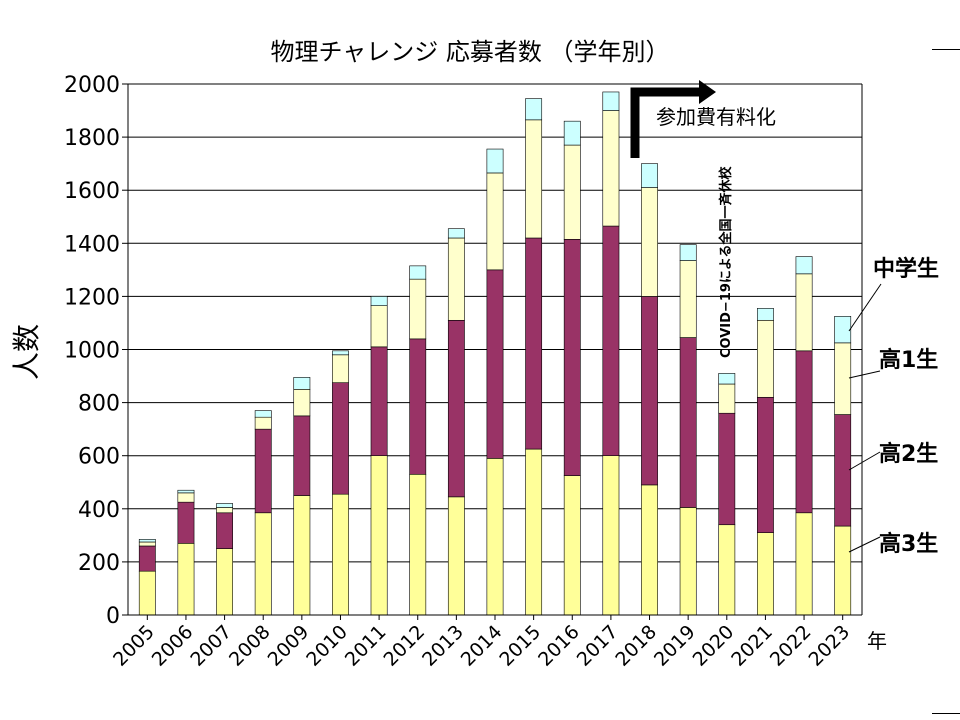  What do you see at coordinates (877, 641) in the screenshot?
I see `x-axis-unit-label: 年` at bounding box center [877, 641].